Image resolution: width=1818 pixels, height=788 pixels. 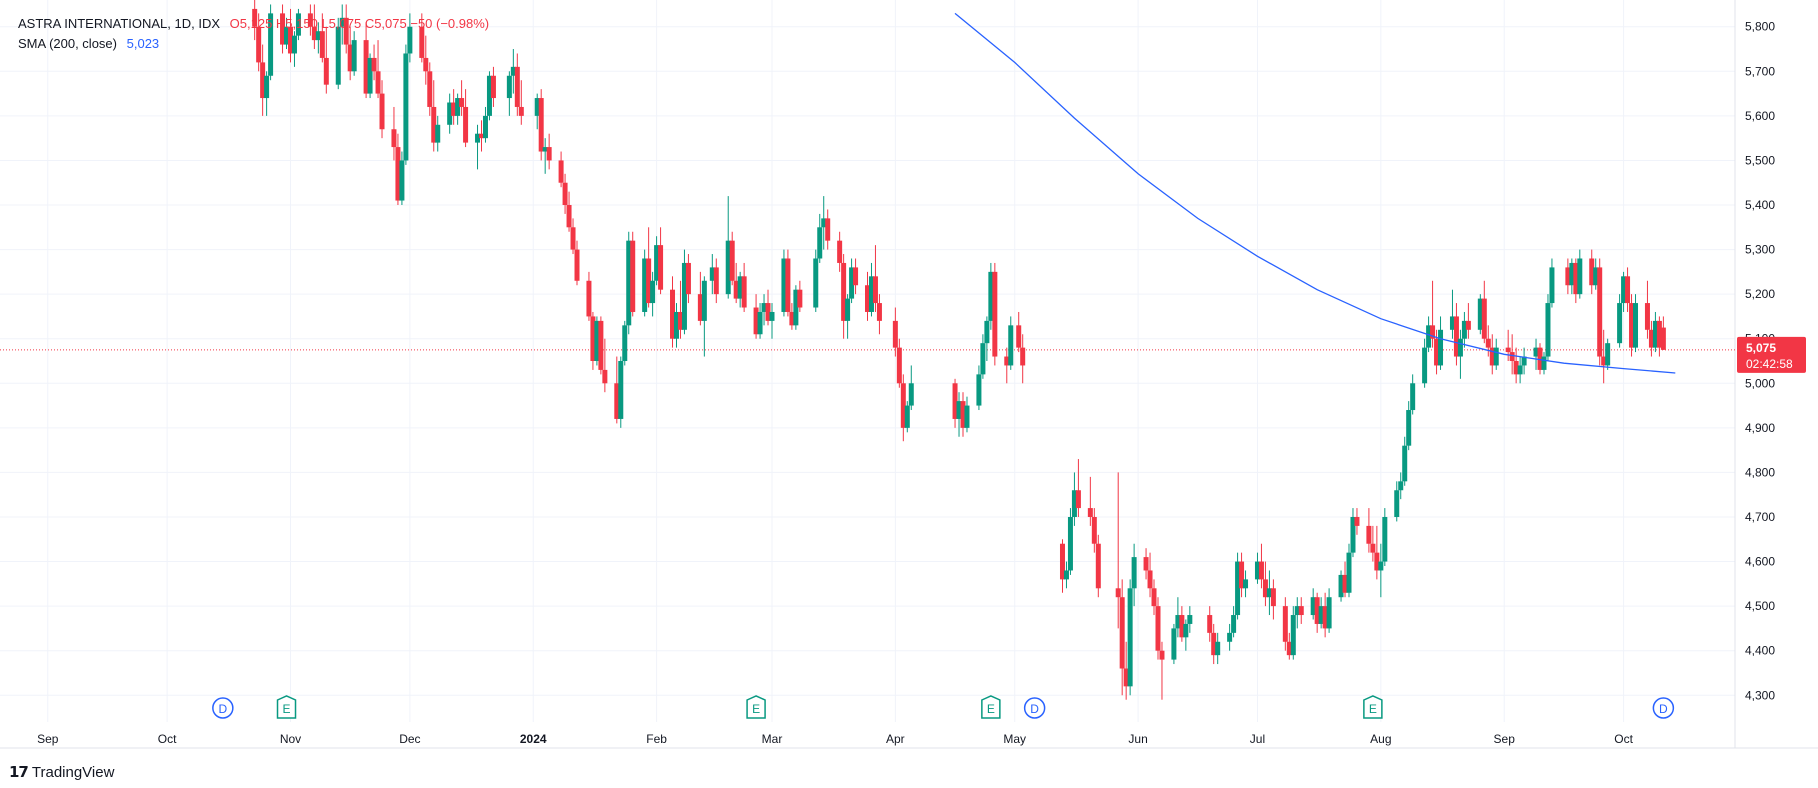 What do you see at coordinates (1257, 739) in the screenshot?
I see `time-tick-label: Jul` at bounding box center [1257, 739].